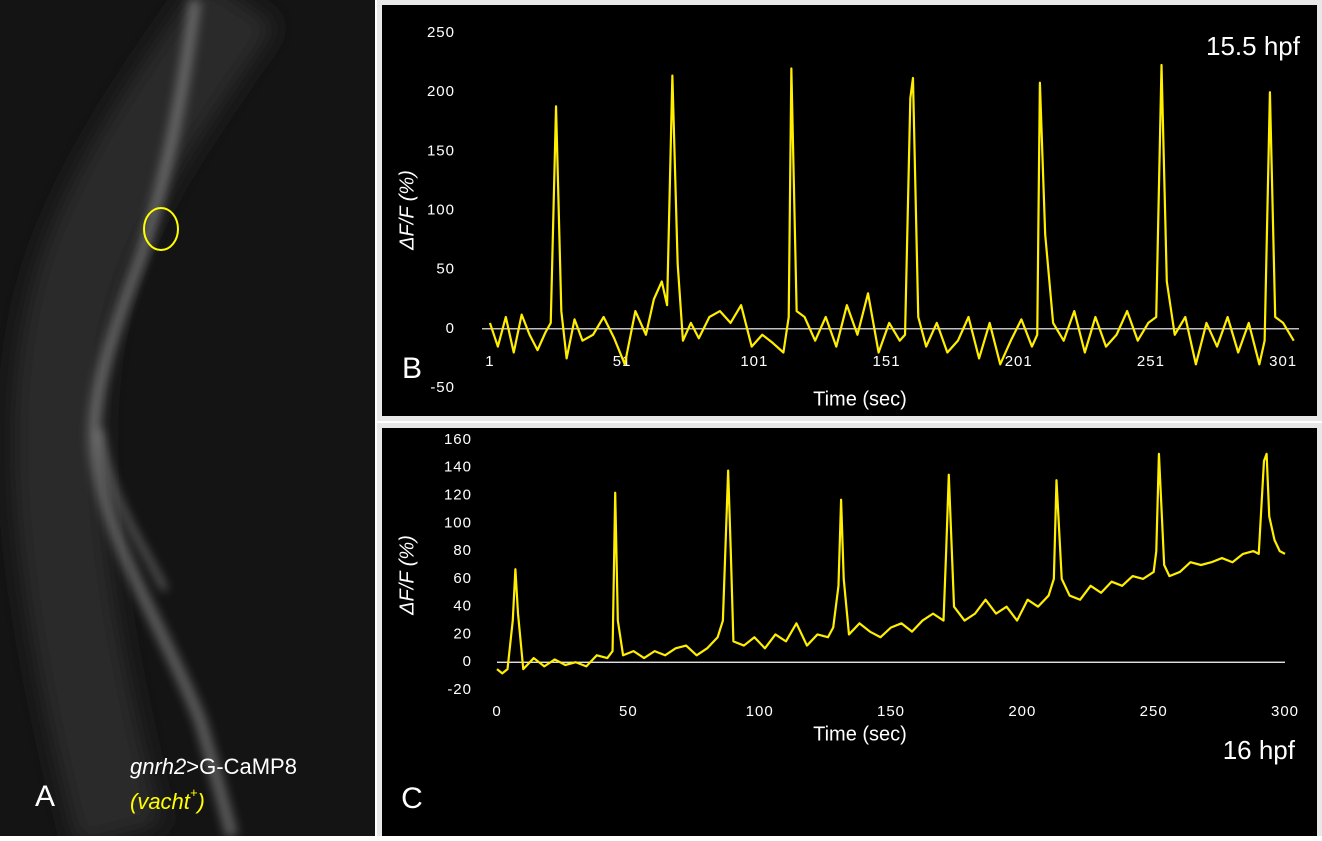 Image resolution: width=1322 pixels, height=841 pixels. Describe the element at coordinates (441, 150) in the screenshot. I see `y-tick-label: 150` at that location.